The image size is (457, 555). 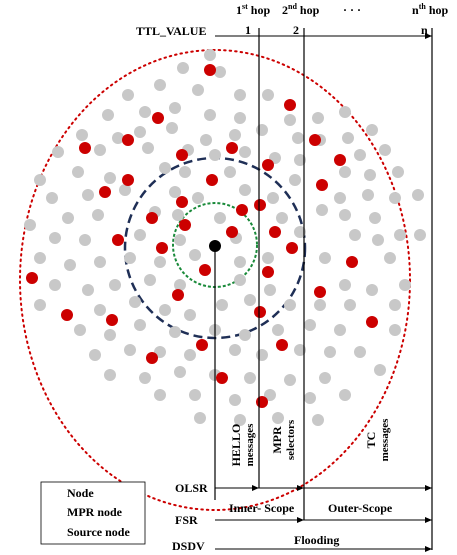 What do you see at coordinates (98, 532) in the screenshot?
I see `legend-source-label: Source node` at bounding box center [98, 532].